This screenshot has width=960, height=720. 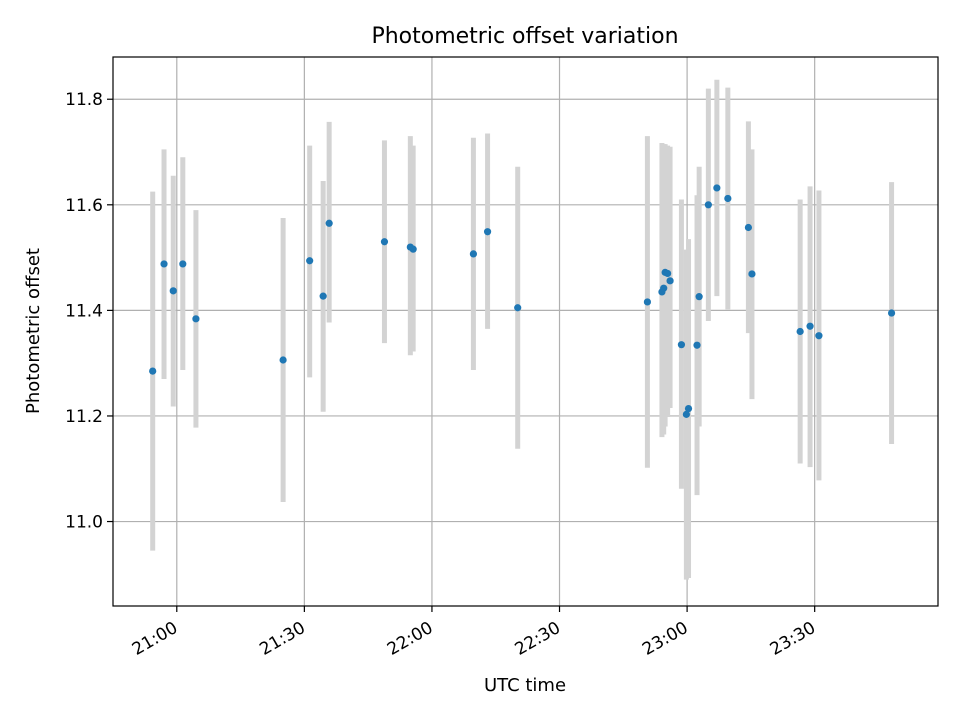 I want to click on y-tick-label: 11.6, so click(x=84, y=206).